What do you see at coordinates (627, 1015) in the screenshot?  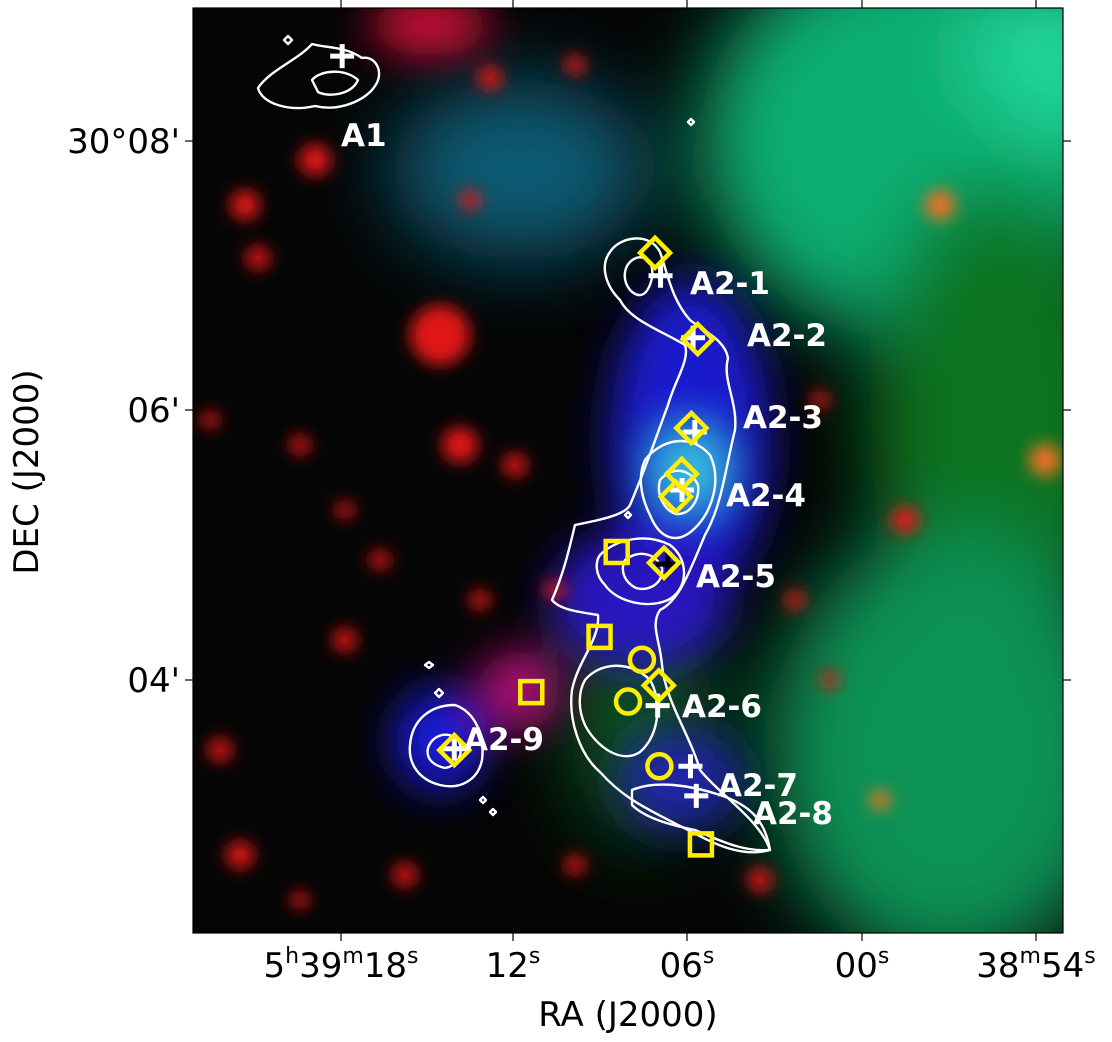 I see `x-axis-label: RA (J2000)` at bounding box center [627, 1015].